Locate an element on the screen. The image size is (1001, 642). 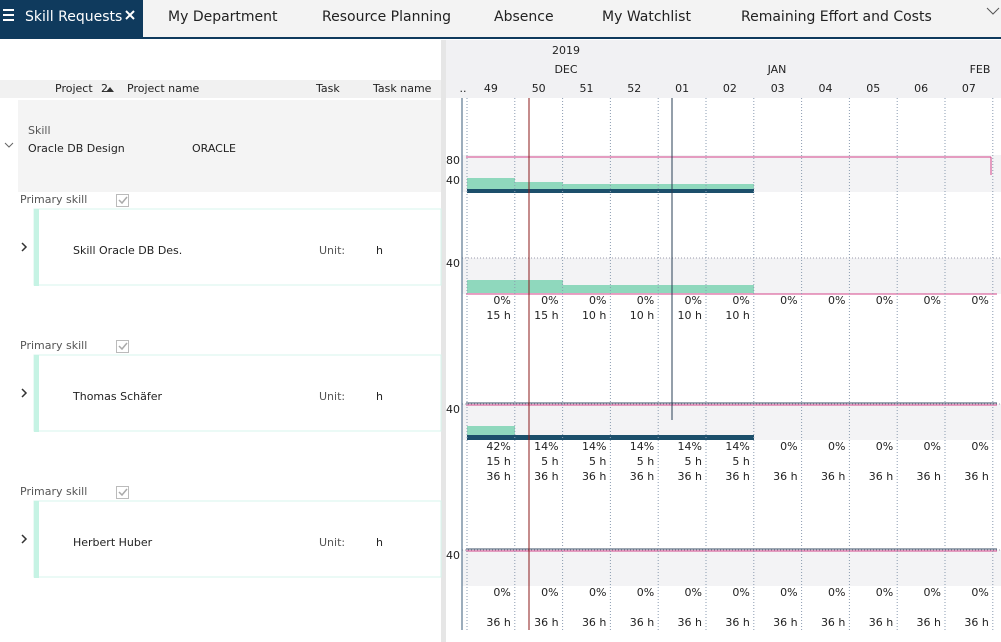
month-label: JAN is located at coordinates (777, 69).